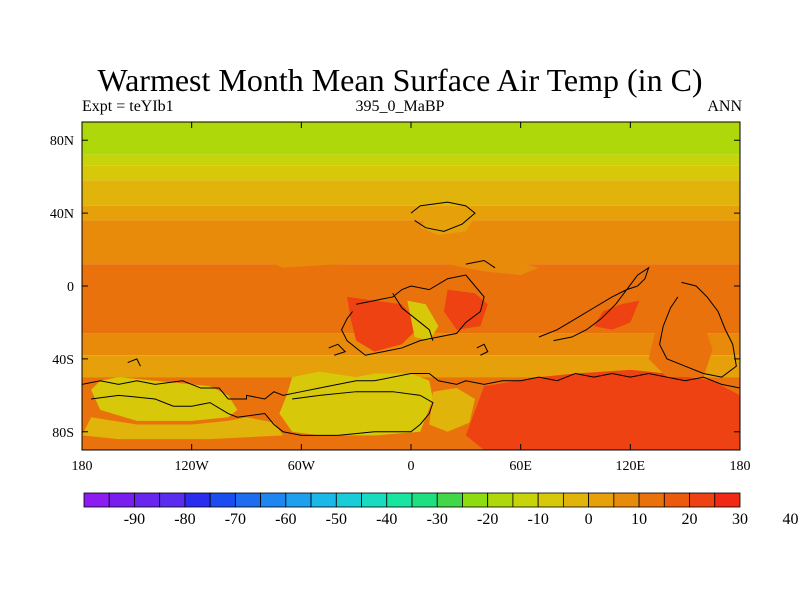  Describe the element at coordinates (411, 466) in the screenshot. I see `x-tick-label: 0` at that location.